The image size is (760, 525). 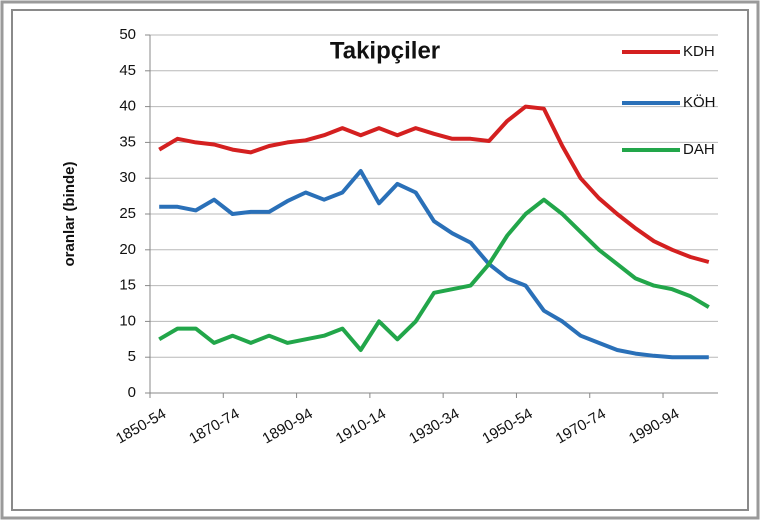 What do you see at coordinates (132, 392) in the screenshot?
I see `y-tick-label: 0` at bounding box center [132, 392].